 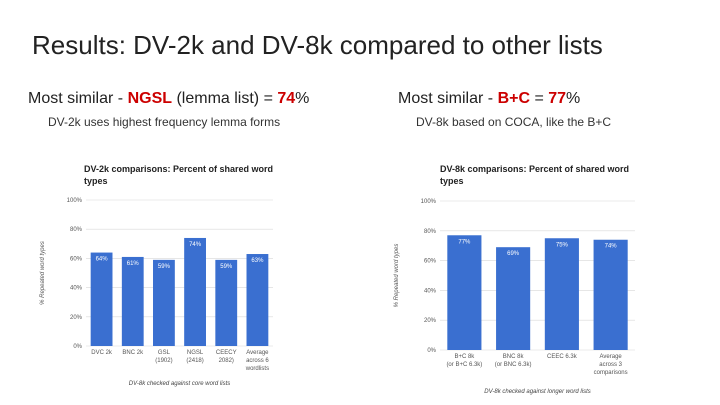 What do you see at coordinates (286, 98) in the screenshot?
I see `left-heading-value: 74` at bounding box center [286, 98].